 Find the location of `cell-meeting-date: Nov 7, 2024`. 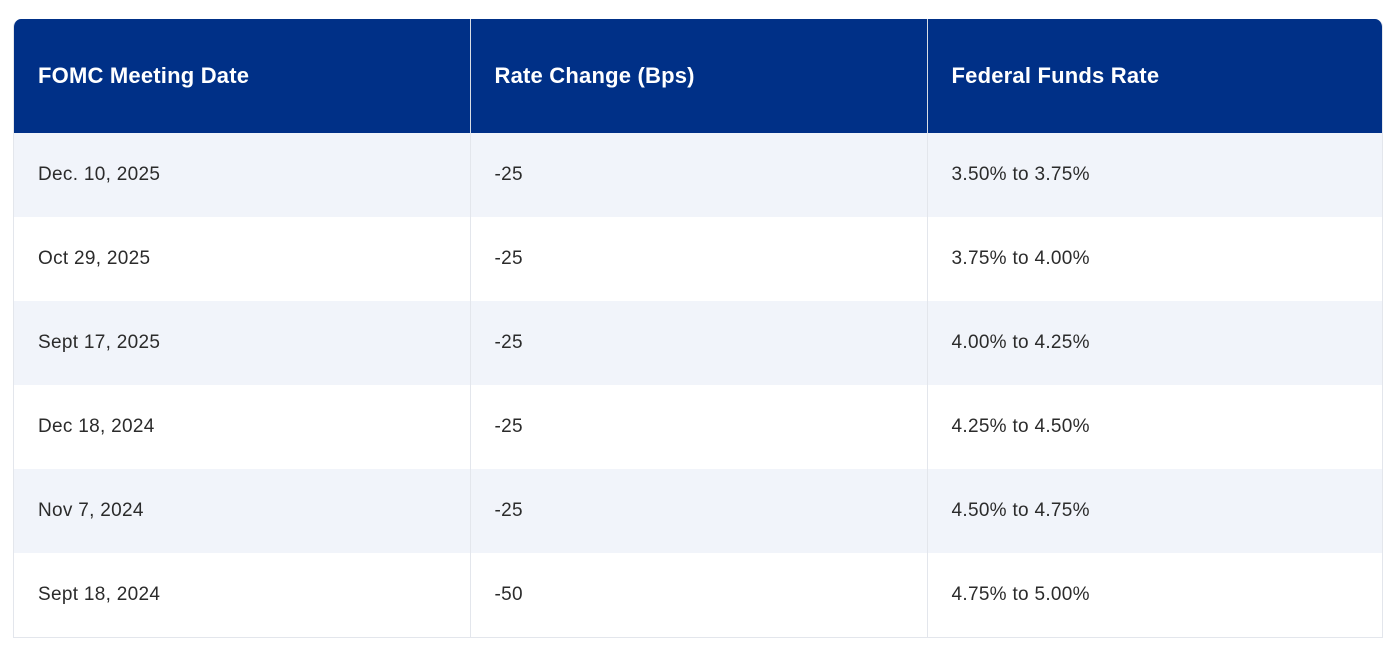

cell-meeting-date: Nov 7, 2024 is located at coordinates (242, 511).